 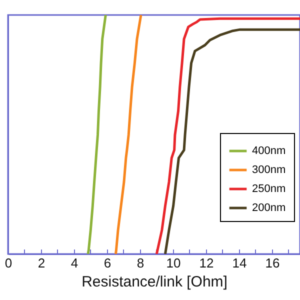 I want to click on x-tick-label: 2, so click(x=42, y=263).